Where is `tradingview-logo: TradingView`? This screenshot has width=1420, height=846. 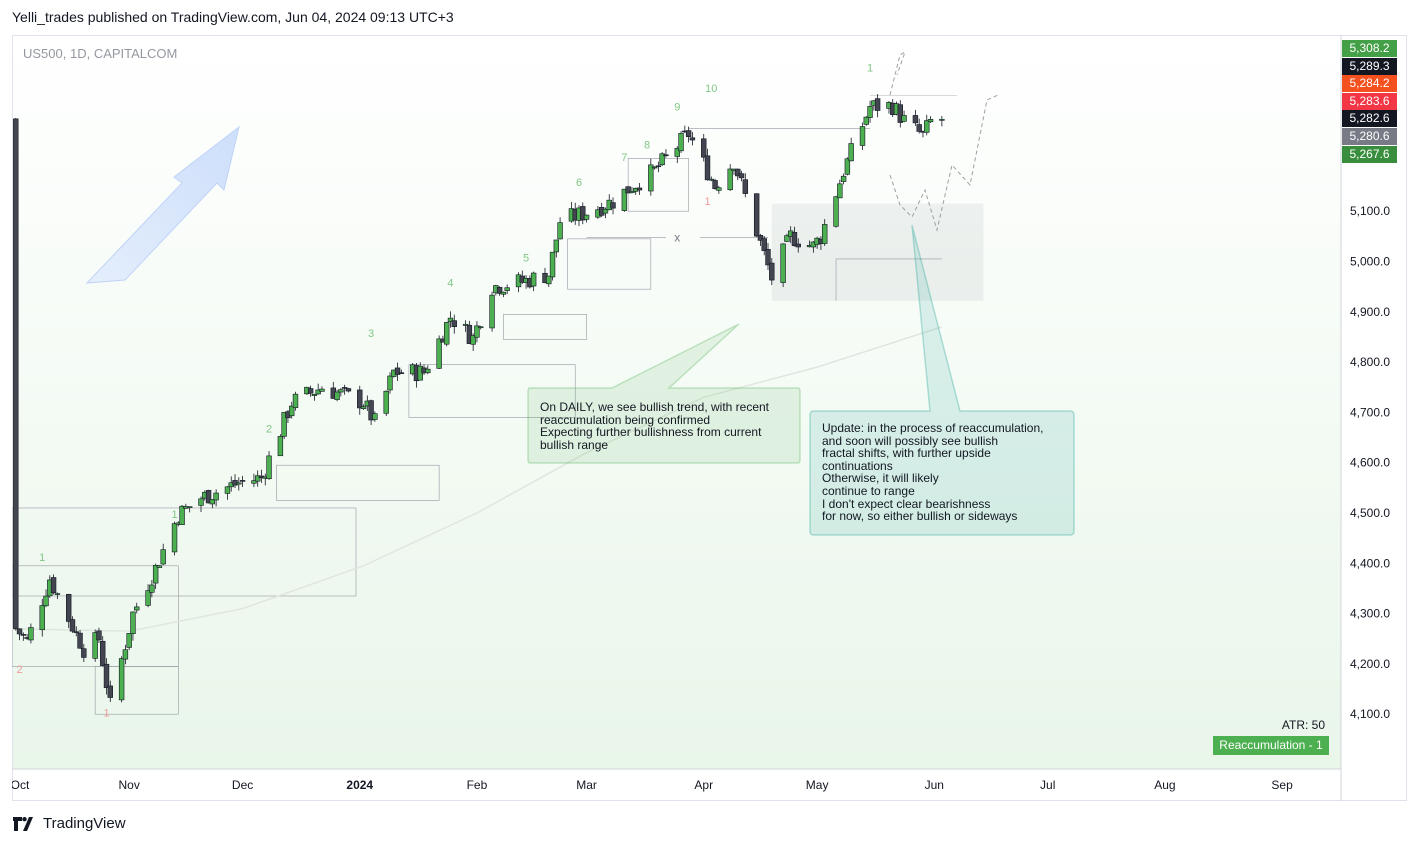
tradingview-logo: TradingView is located at coordinates (69, 823).